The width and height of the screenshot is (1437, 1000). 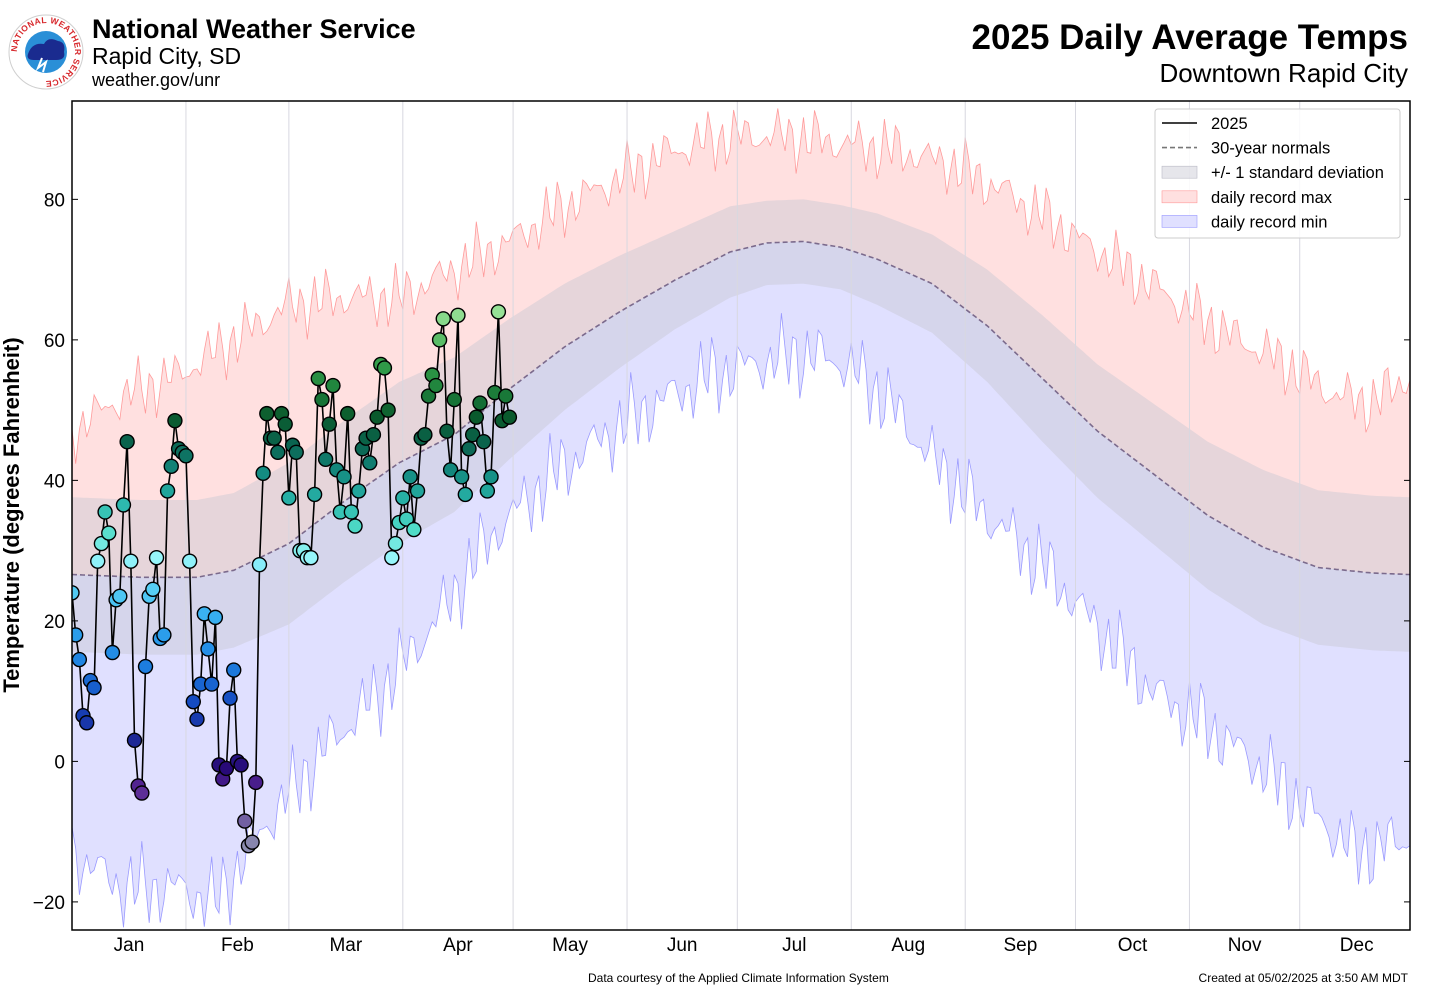 I want to click on chart-subtitle: Downtown Rapid City, so click(x=1283, y=73).